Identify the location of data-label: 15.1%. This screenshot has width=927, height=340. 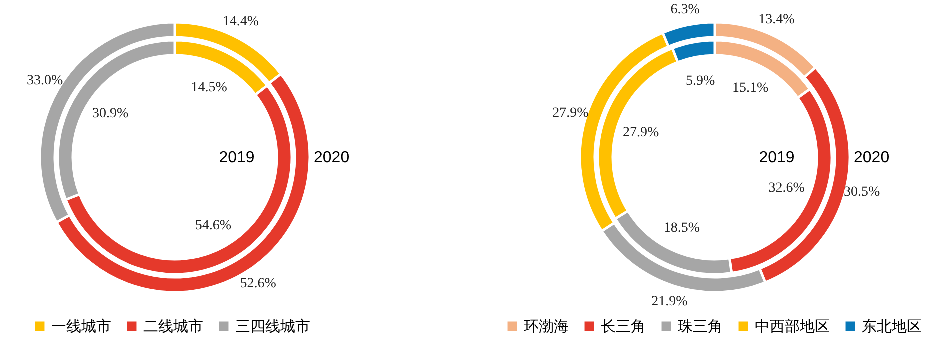
(751, 88).